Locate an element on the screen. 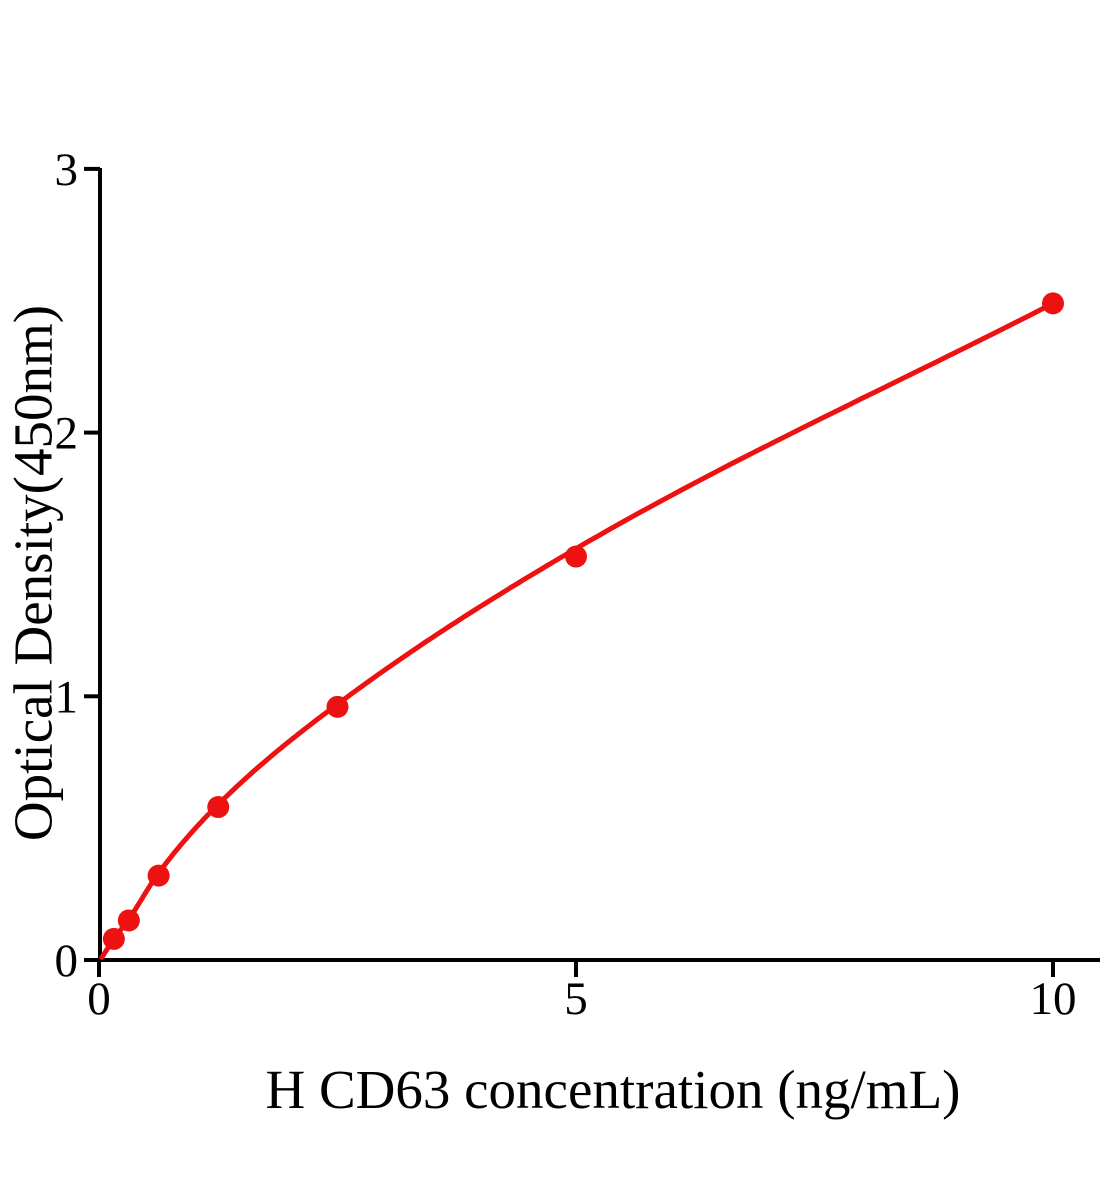 This screenshot has height=1200, width=1104. y-tick-label: 2 is located at coordinates (67, 434).